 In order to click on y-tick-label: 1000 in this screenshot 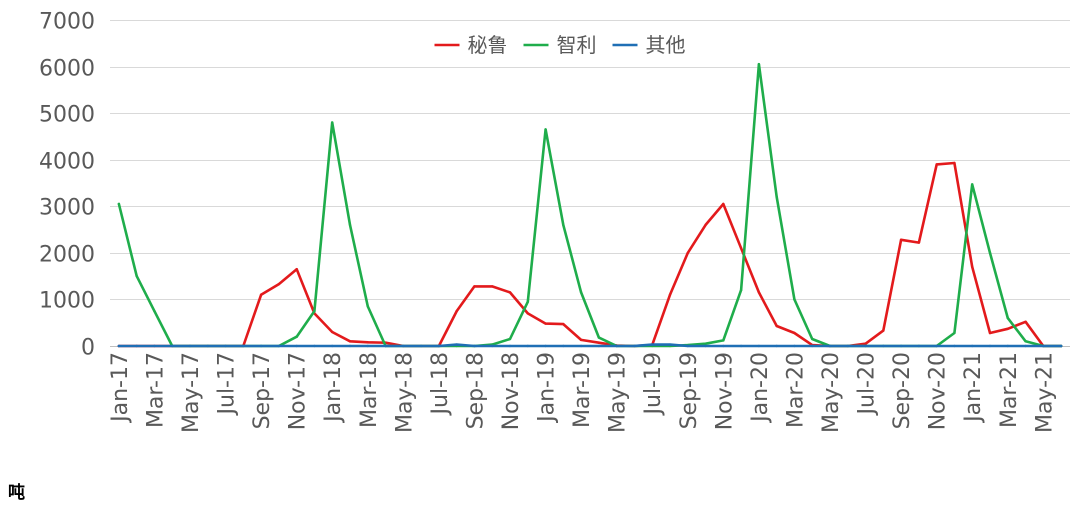, I will do `click(67, 301)`.